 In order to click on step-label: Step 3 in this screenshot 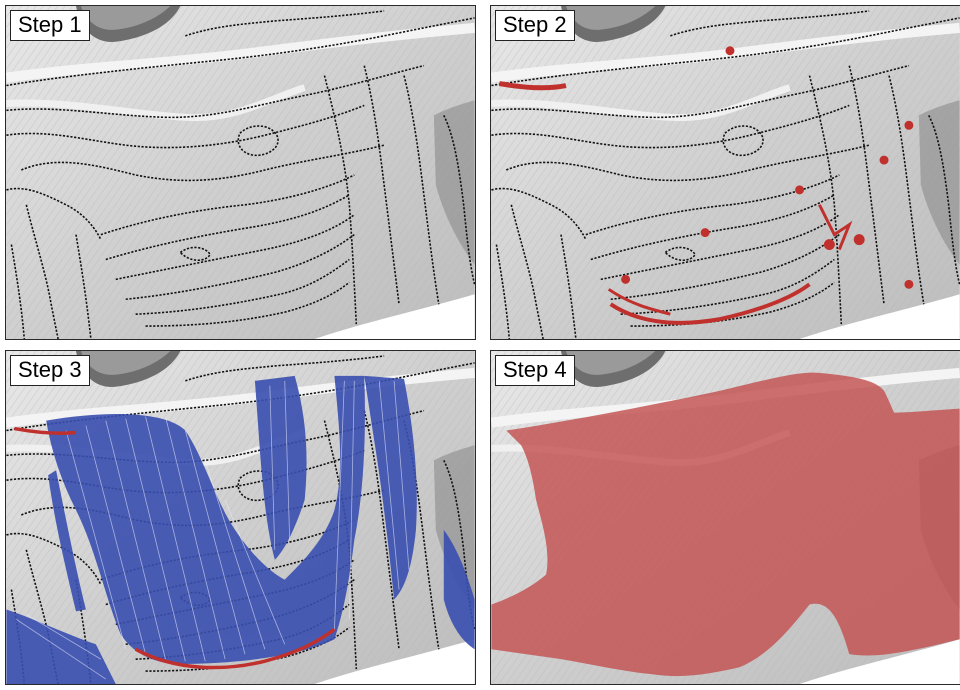, I will do `click(50, 370)`.